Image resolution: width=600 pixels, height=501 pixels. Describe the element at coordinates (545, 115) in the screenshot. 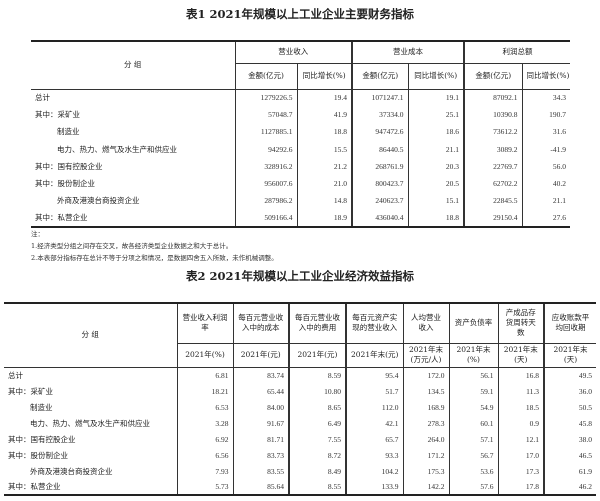

I see `cell-value: 190.7` at that location.